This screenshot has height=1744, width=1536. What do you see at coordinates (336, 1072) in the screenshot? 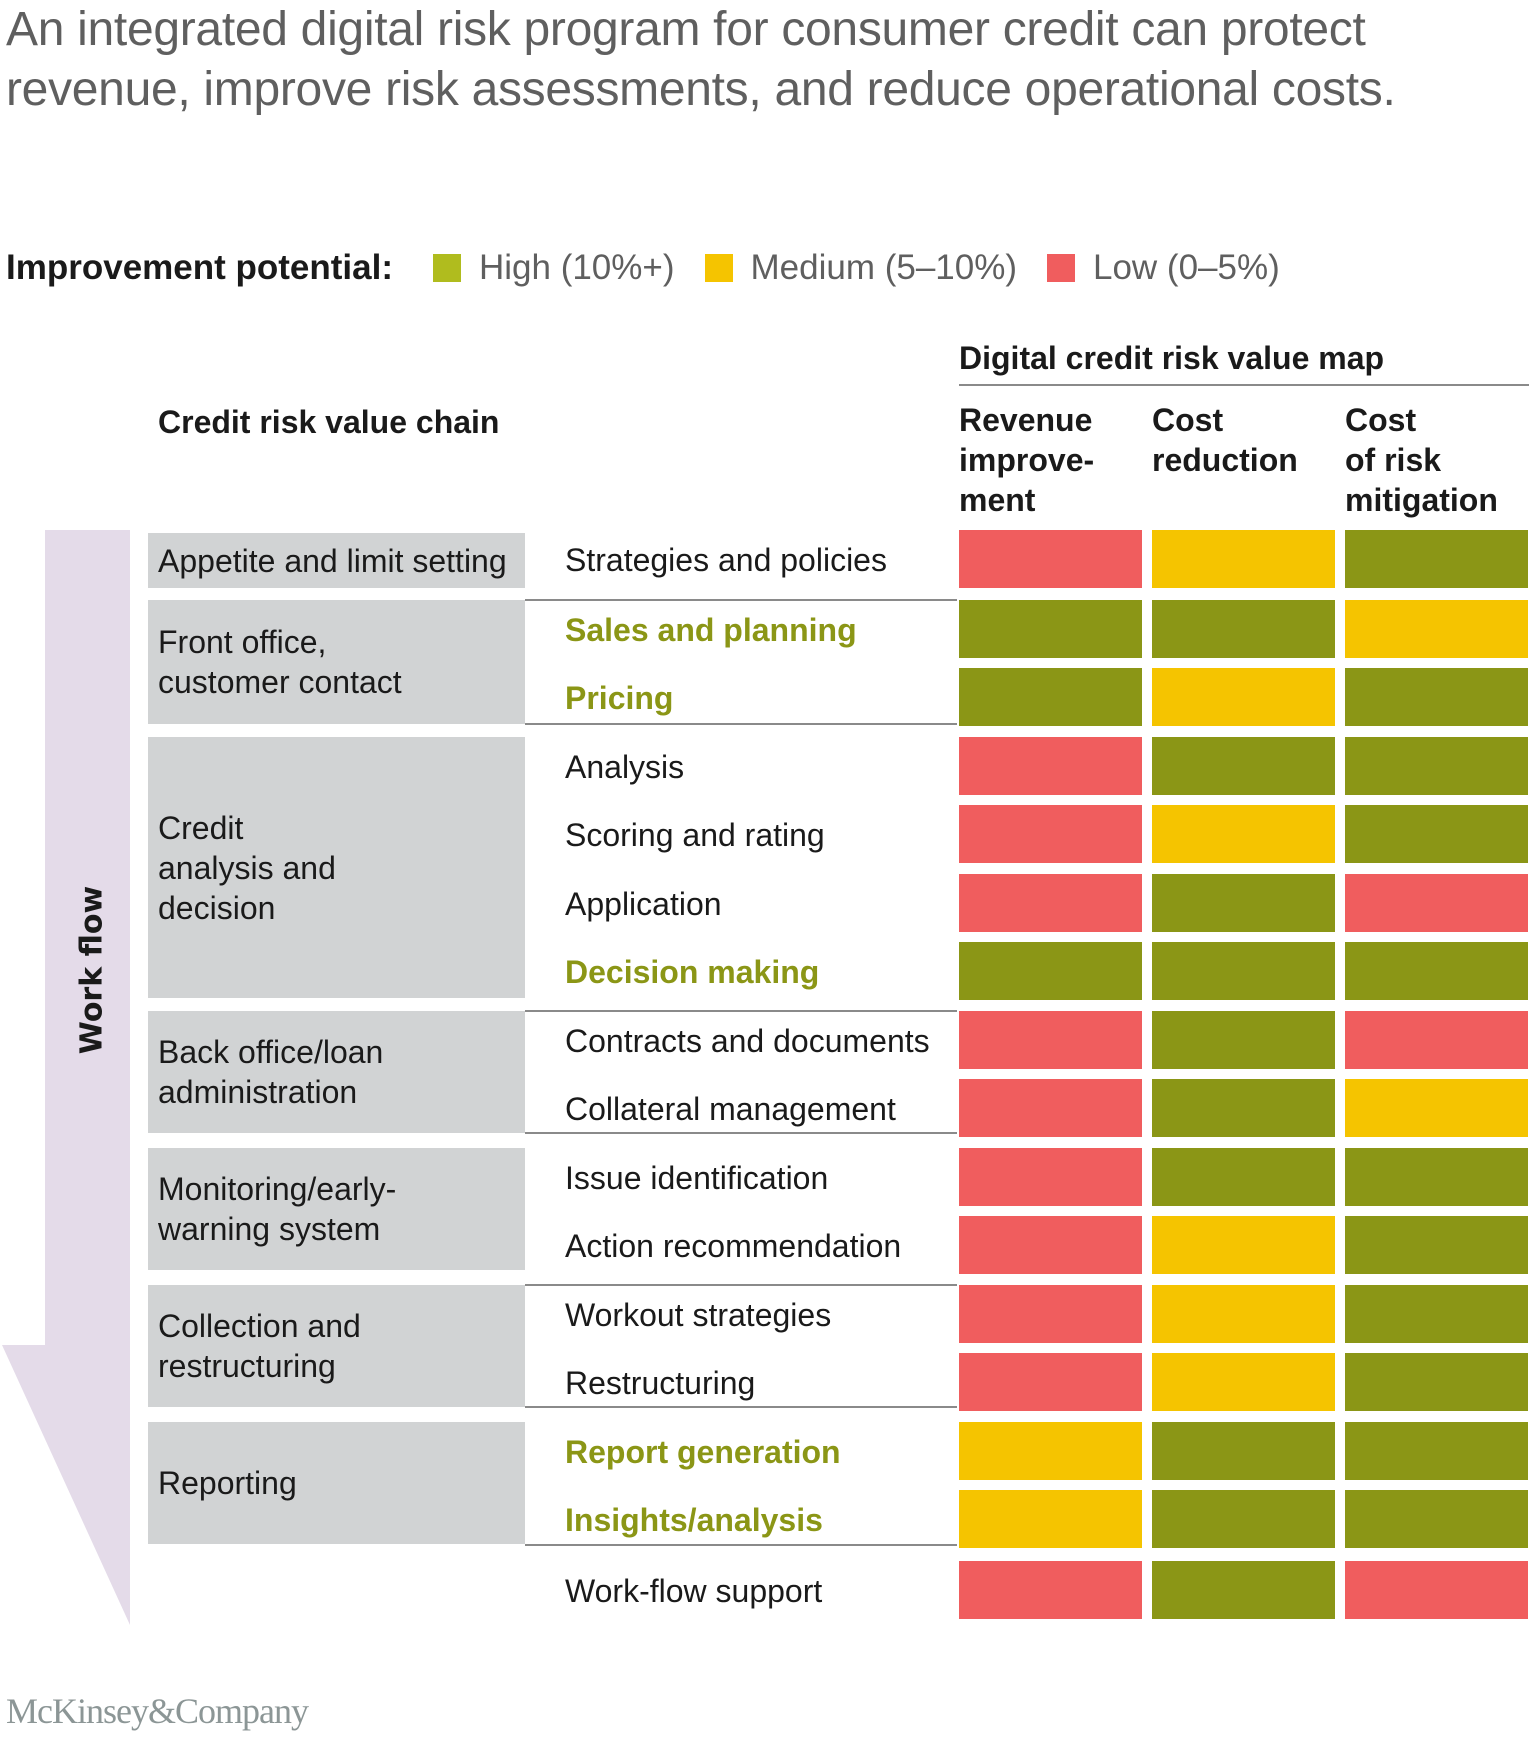
I see `stage-box: Back office/loan administration` at bounding box center [336, 1072].